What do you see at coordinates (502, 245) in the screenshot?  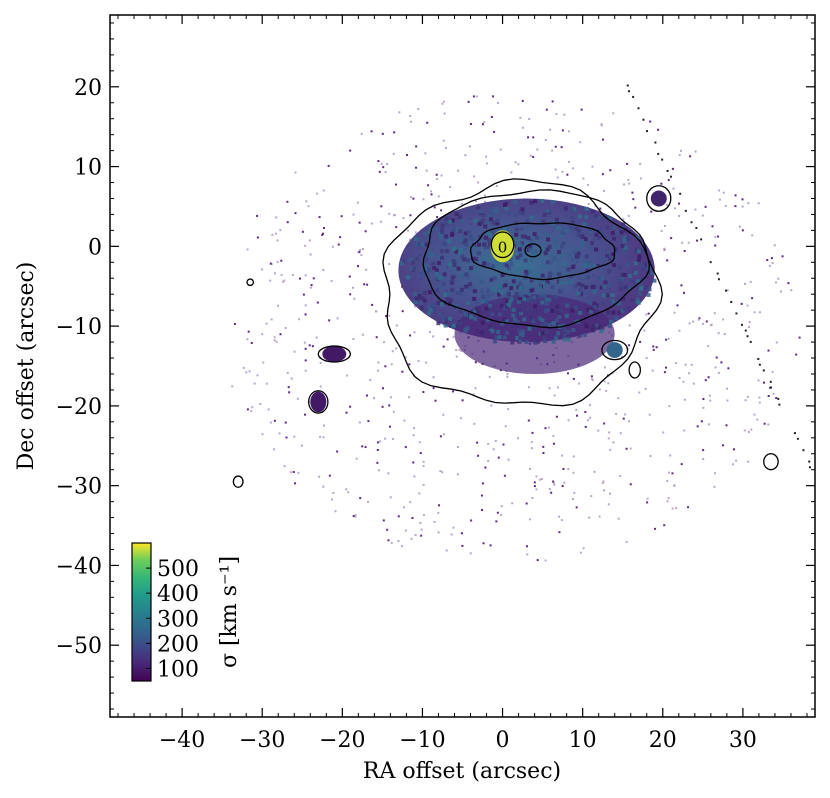 I see `contour-nucleus` at bounding box center [502, 245].